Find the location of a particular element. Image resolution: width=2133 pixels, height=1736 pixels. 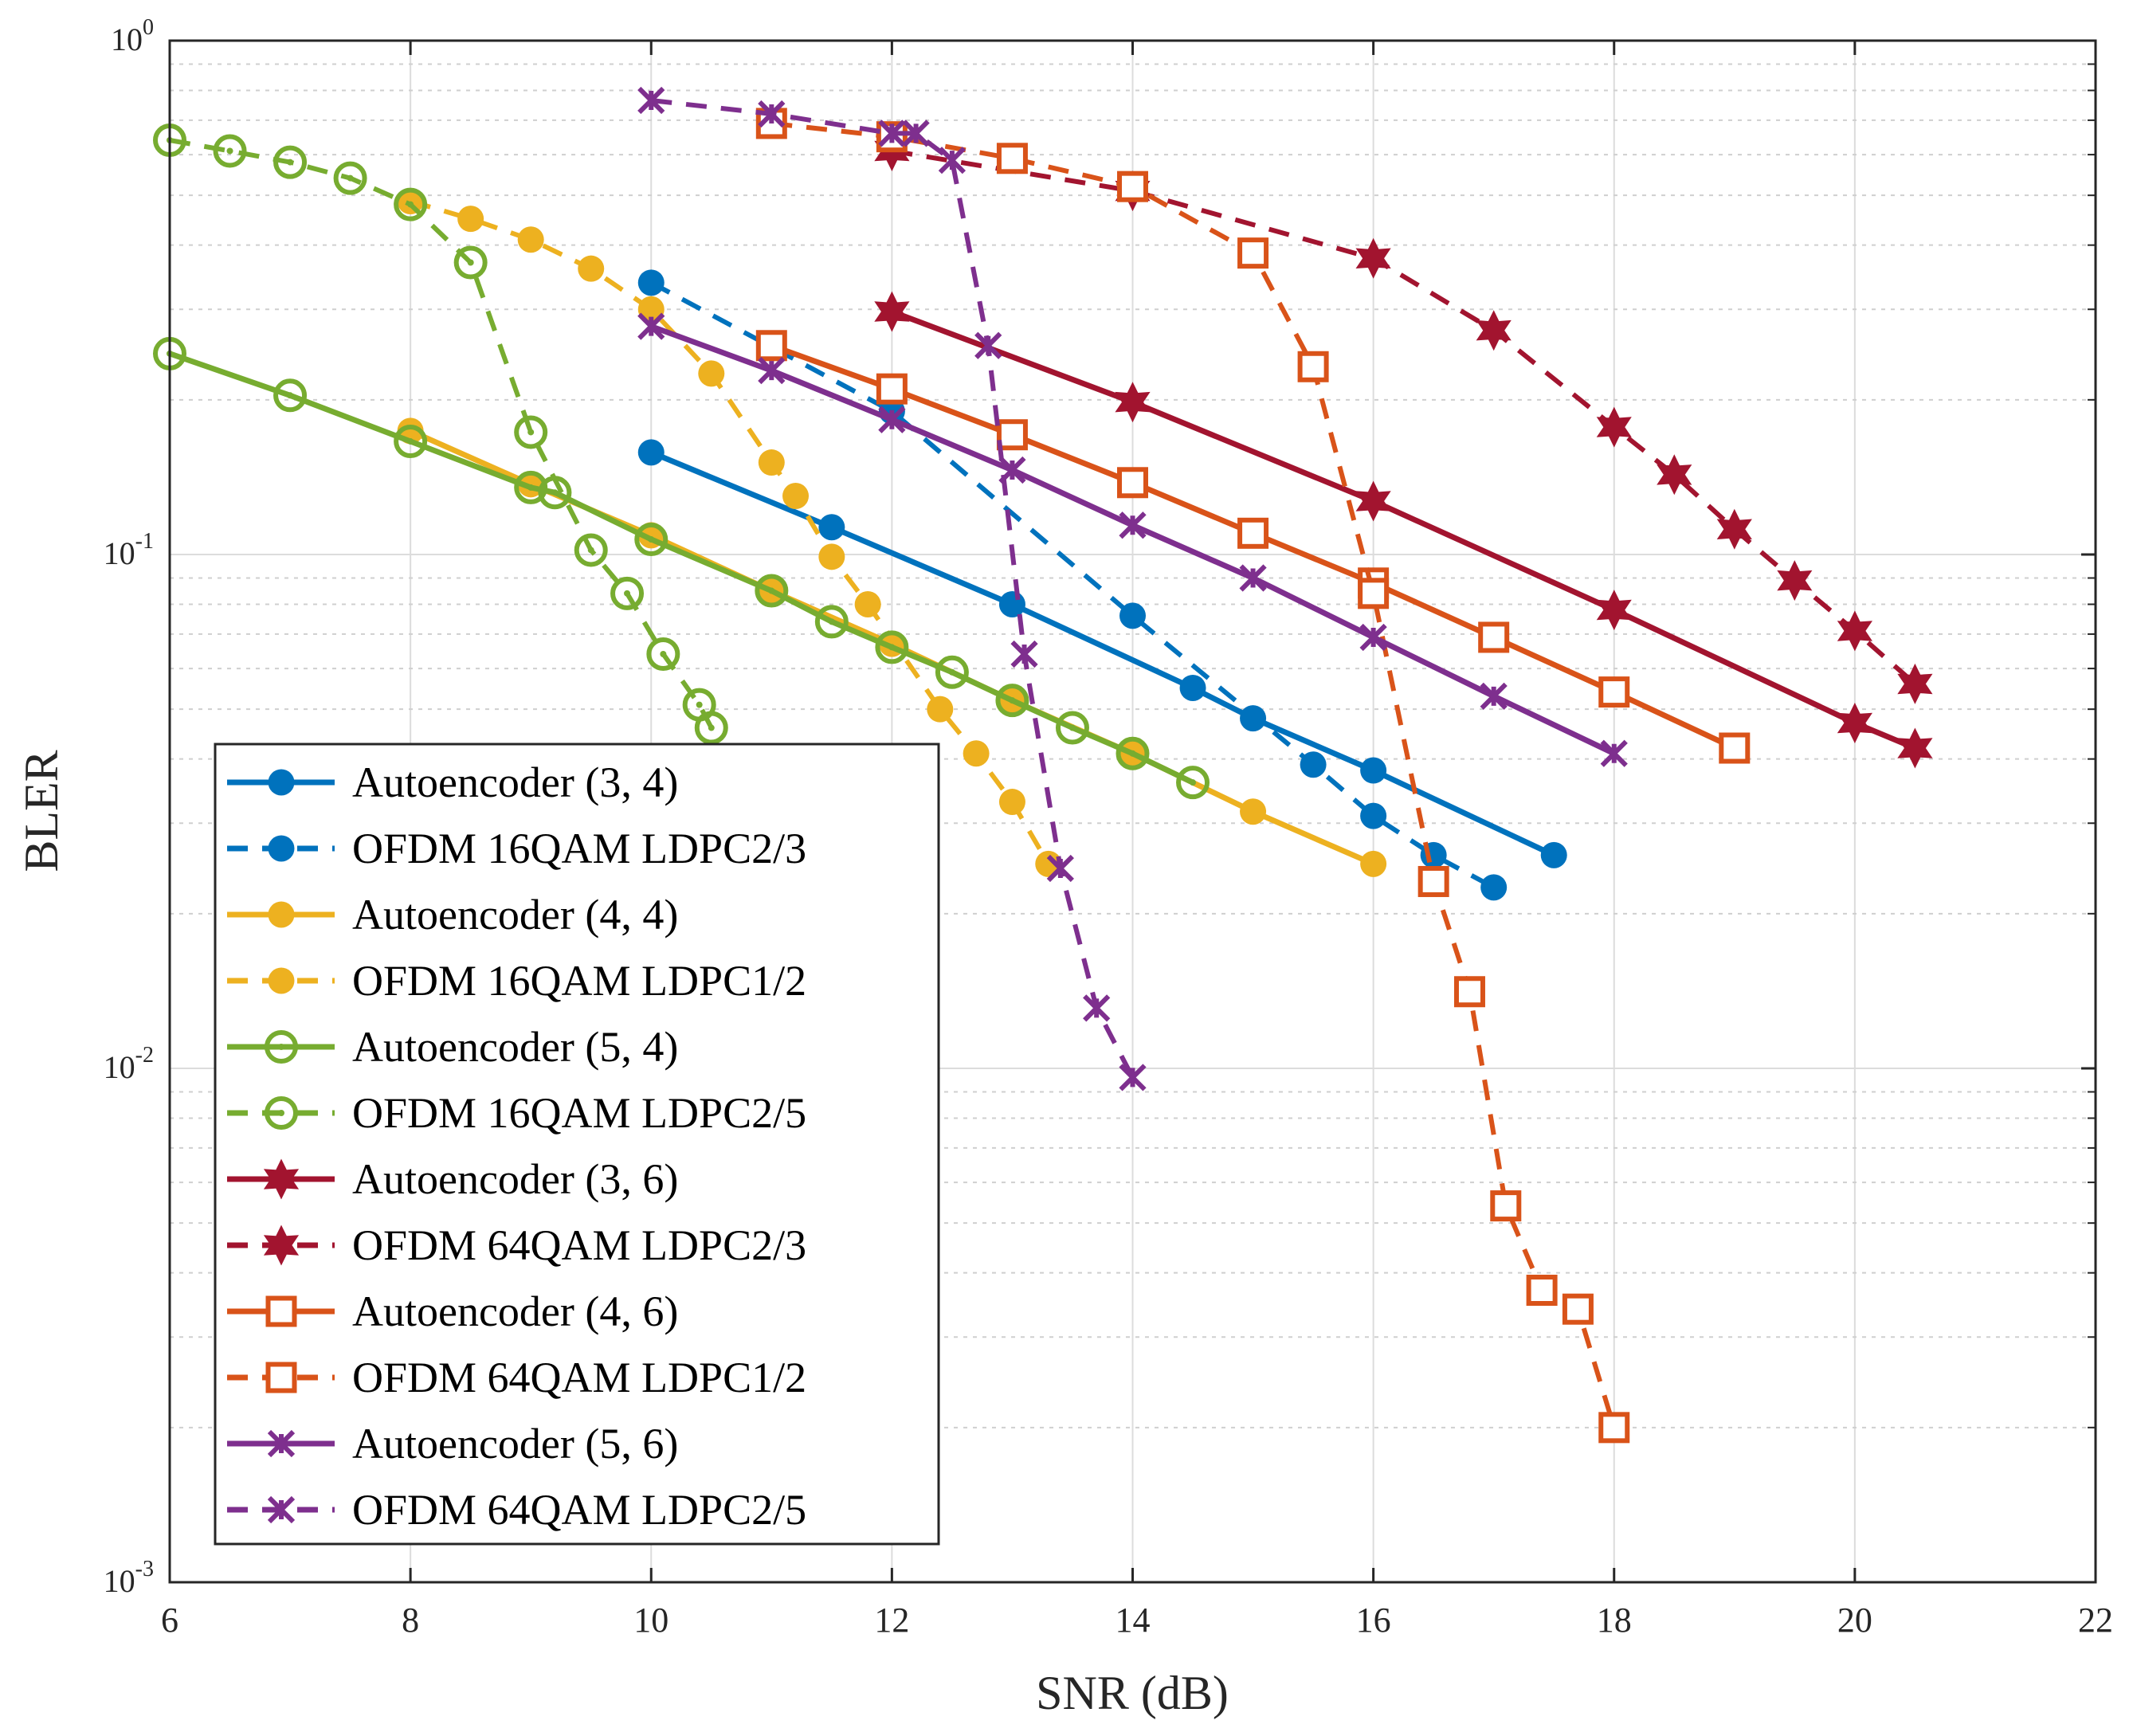

legend-label: Autoencoder (3, 4) is located at coordinates (515, 782).